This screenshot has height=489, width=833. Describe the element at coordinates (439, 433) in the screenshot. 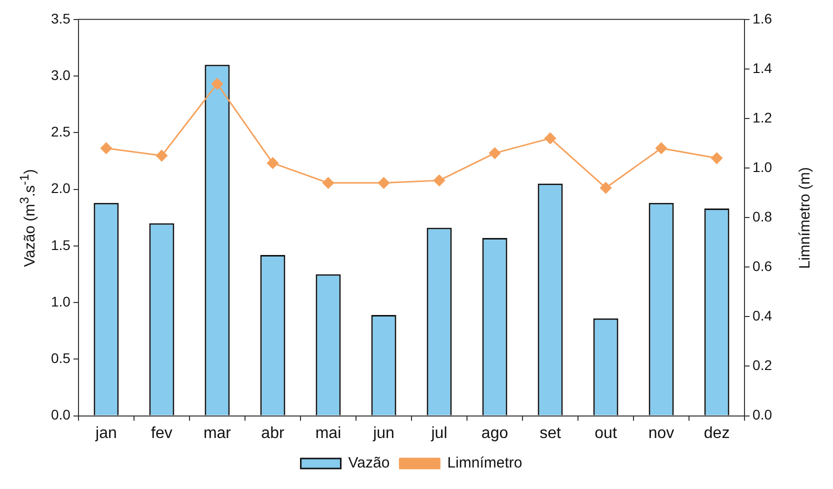

I see `x-tick-label: jul` at that location.